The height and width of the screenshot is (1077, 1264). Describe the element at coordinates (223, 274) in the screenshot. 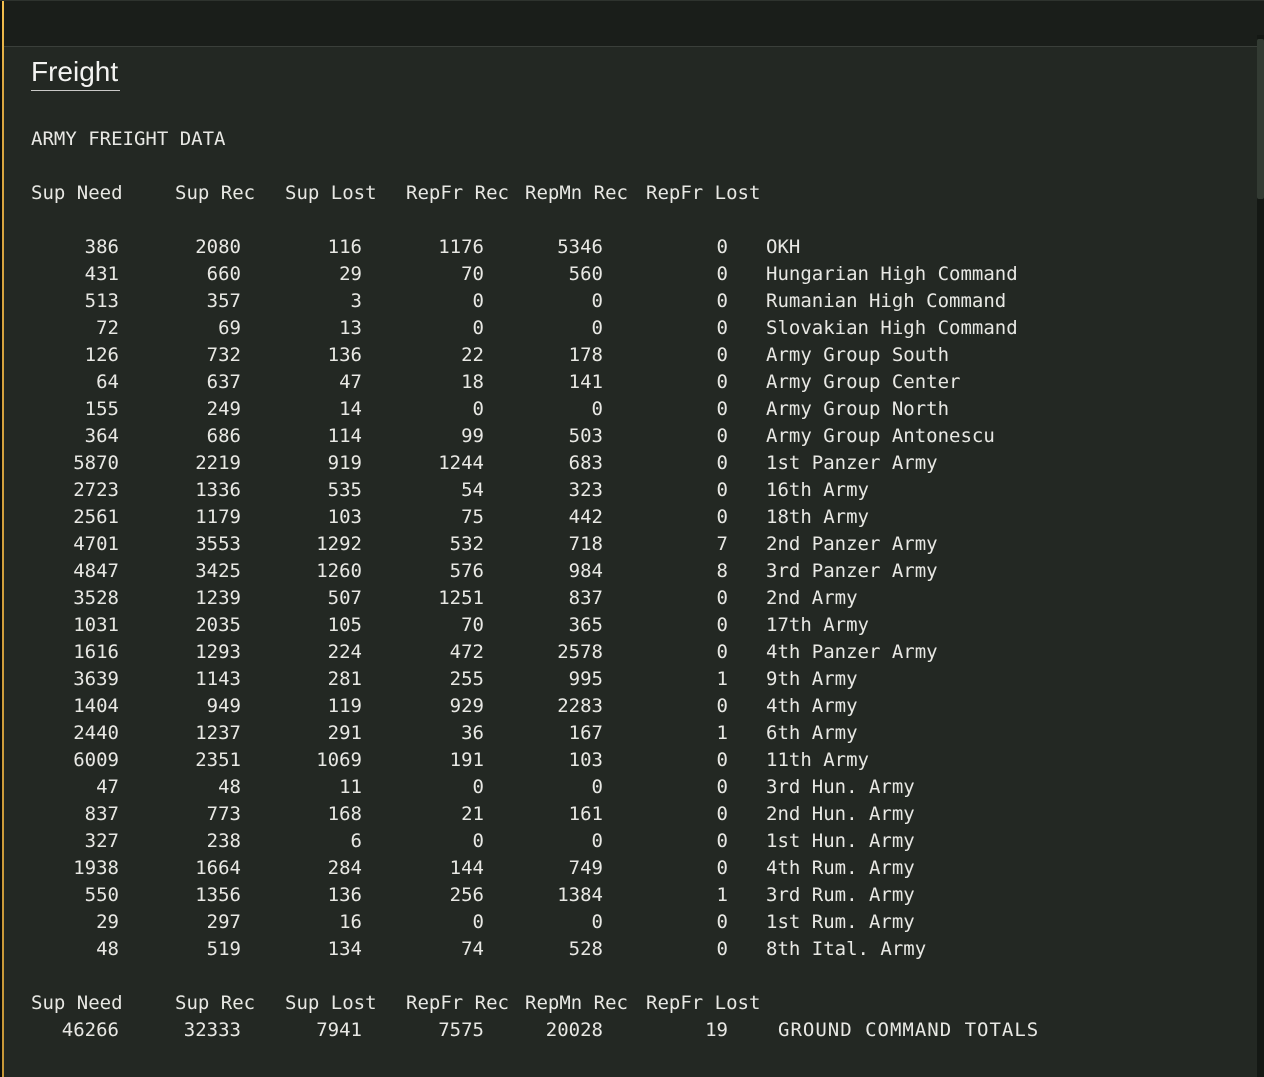

I see `cell-sup-rec: 660` at that location.